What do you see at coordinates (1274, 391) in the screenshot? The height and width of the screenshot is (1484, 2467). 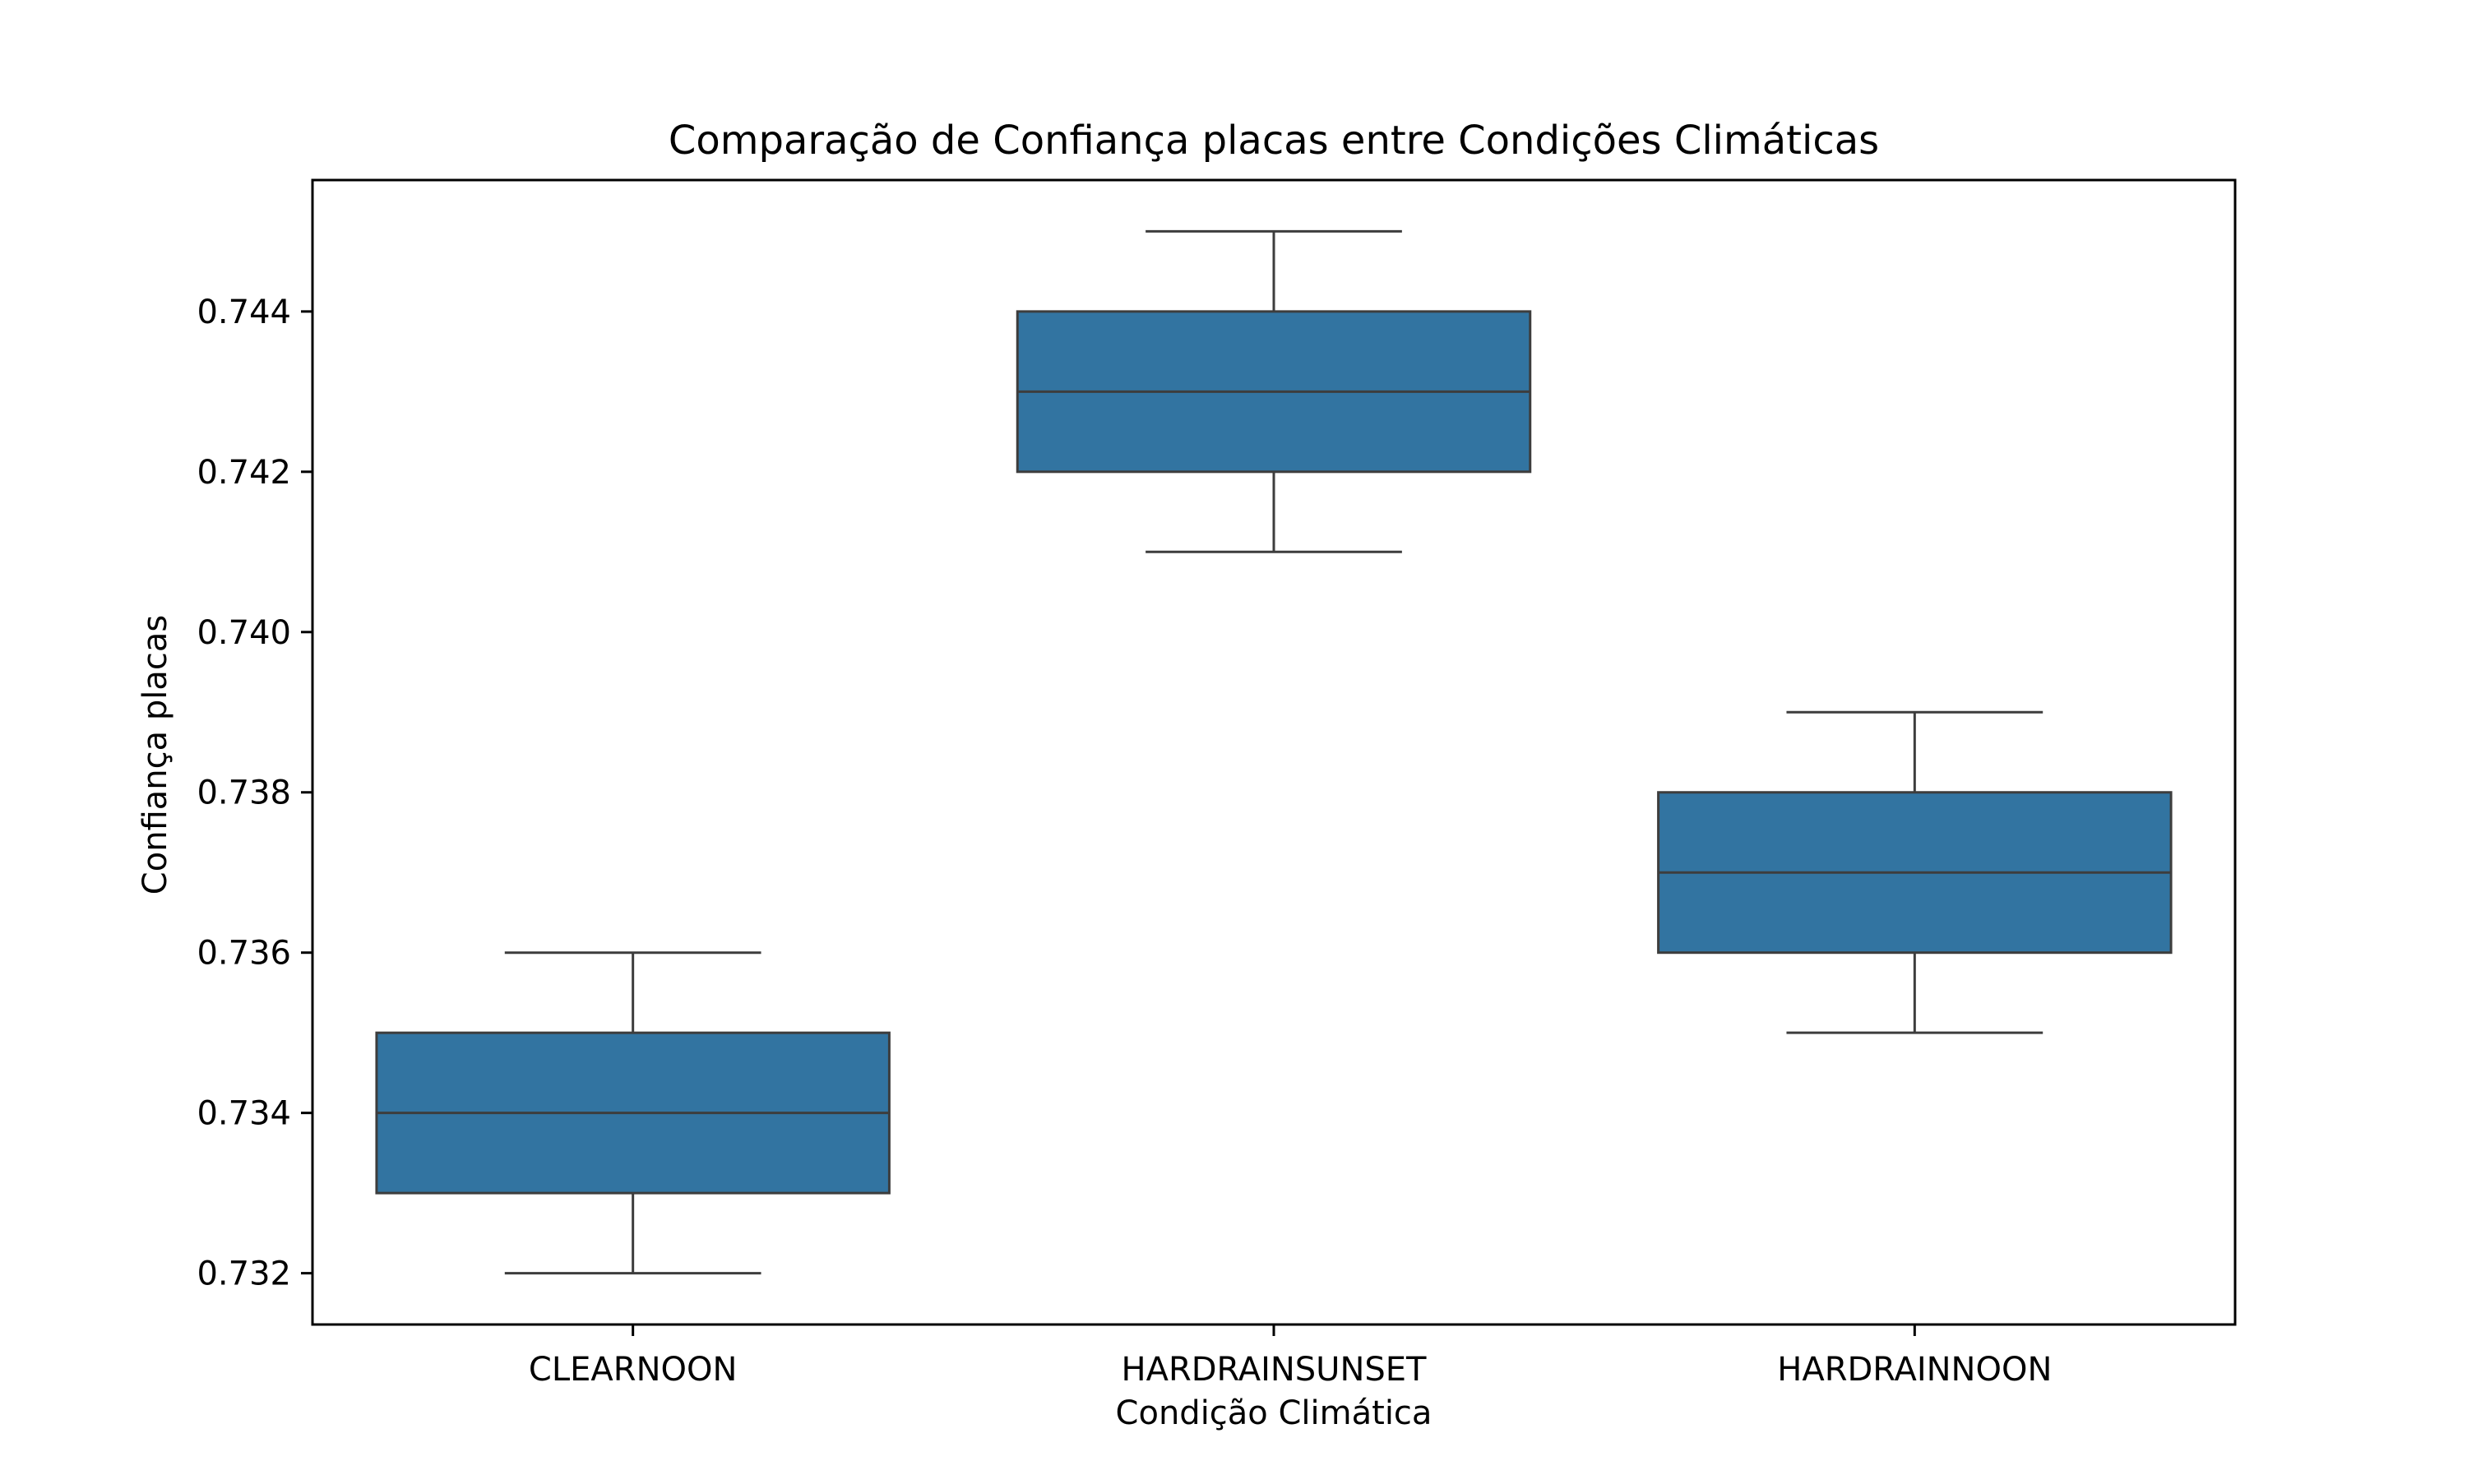 I see `box-hardrainsunset` at bounding box center [1274, 391].